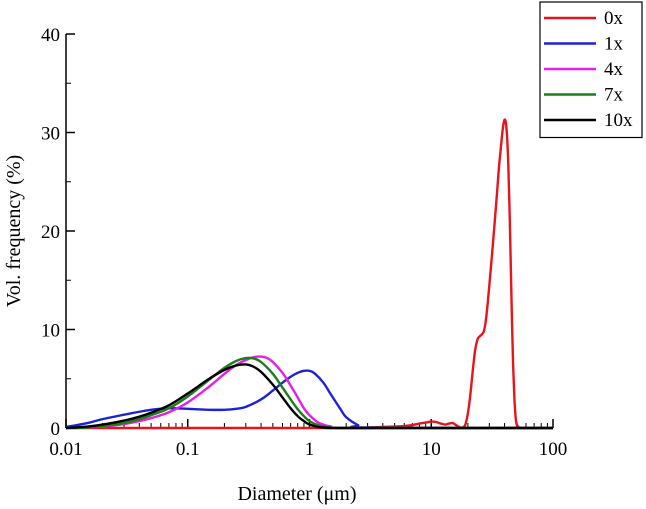  Describe the element at coordinates (14, 231) in the screenshot. I see `y-axis-title: Vol. frequency (%)` at that location.